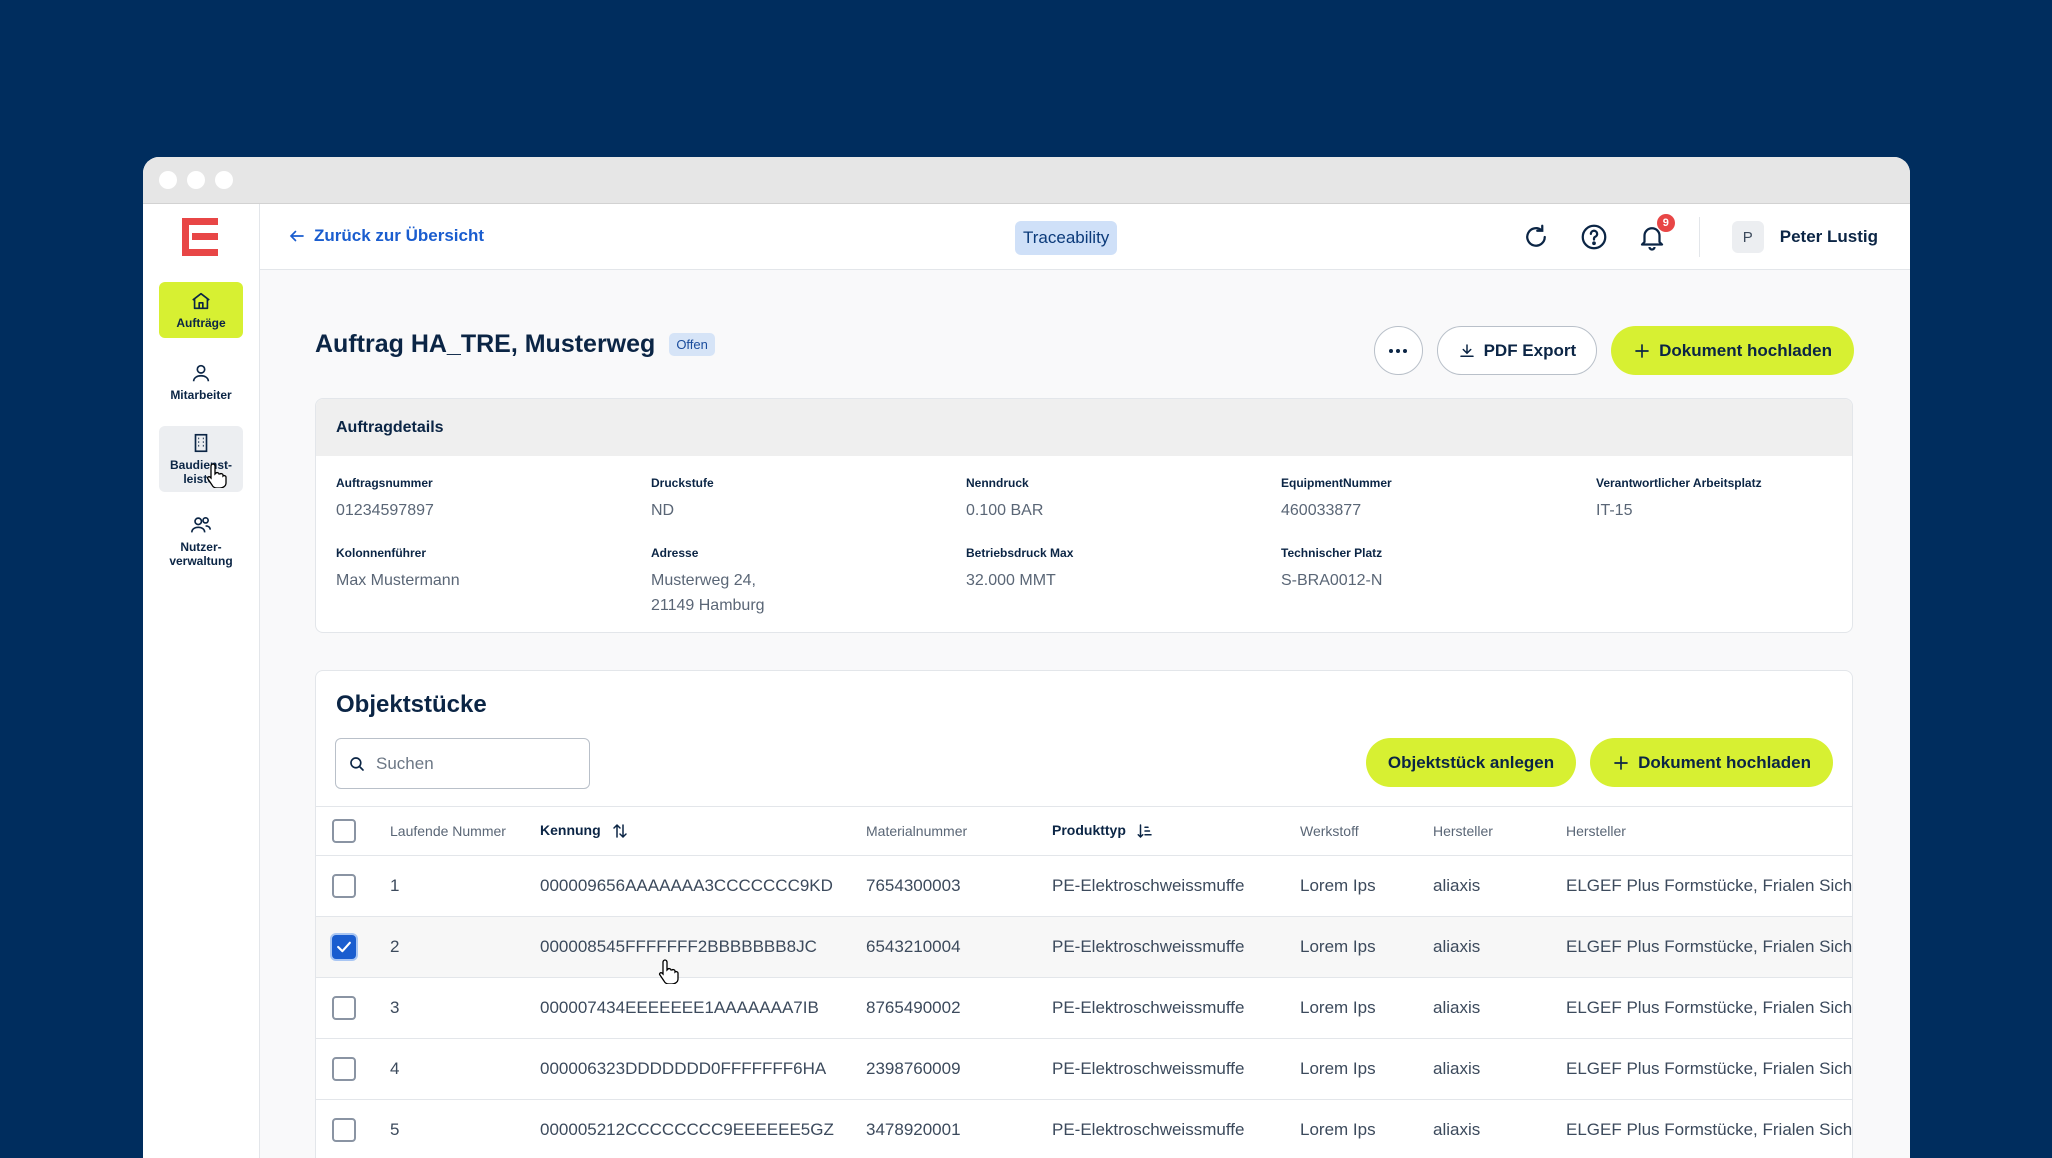 This screenshot has width=2052, height=1158. What do you see at coordinates (703, 831) in the screenshot?
I see `column-header-kennung: Kennung` at bounding box center [703, 831].